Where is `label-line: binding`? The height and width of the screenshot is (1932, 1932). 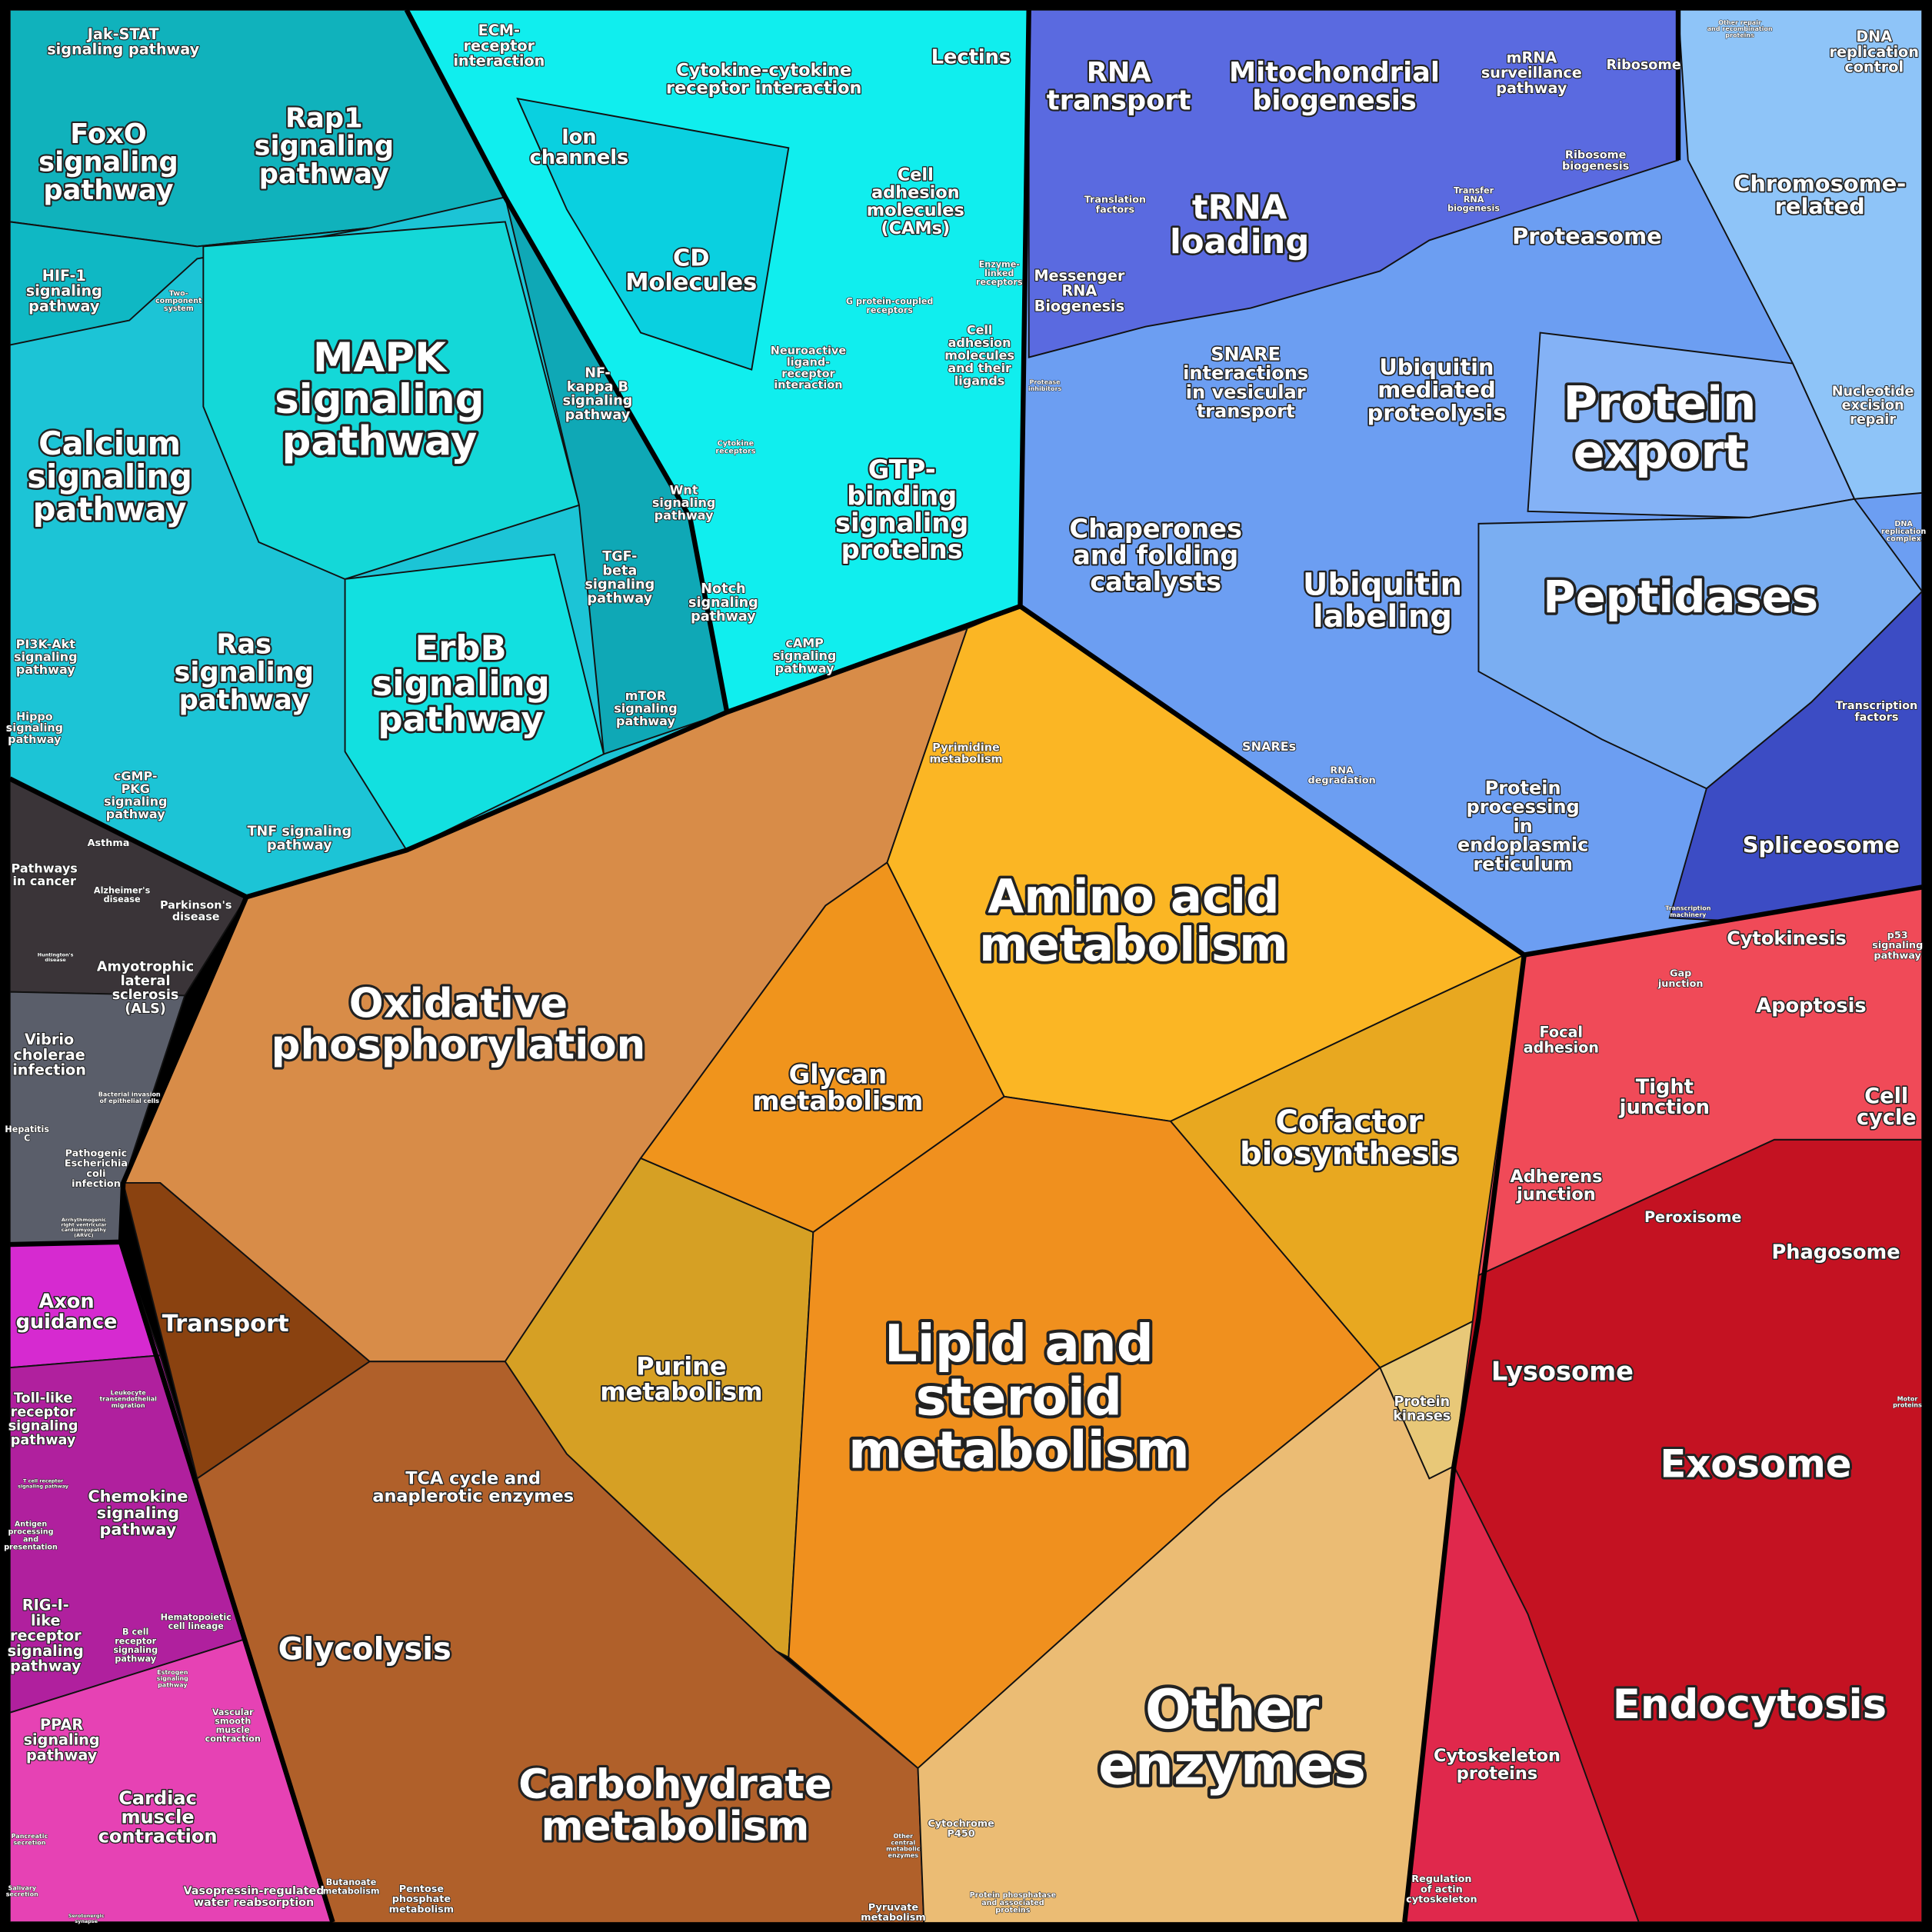 label-line: binding is located at coordinates (902, 496).